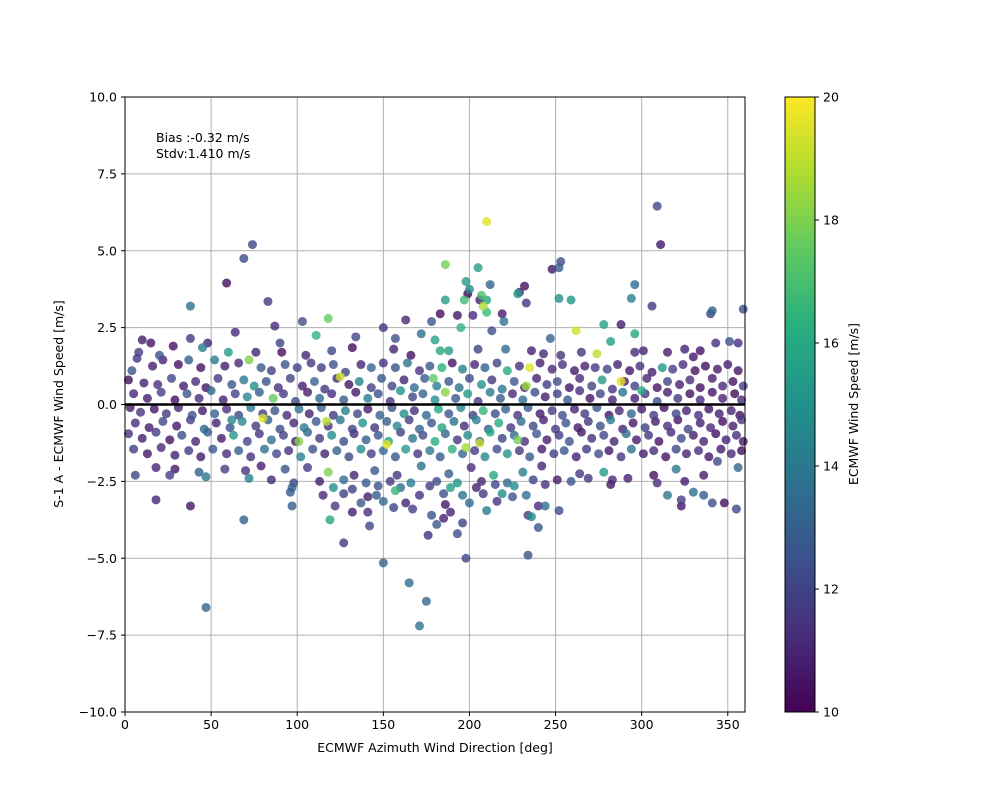  I want to click on annotation-bias: Bias :-0.32 m/s, so click(203, 137).